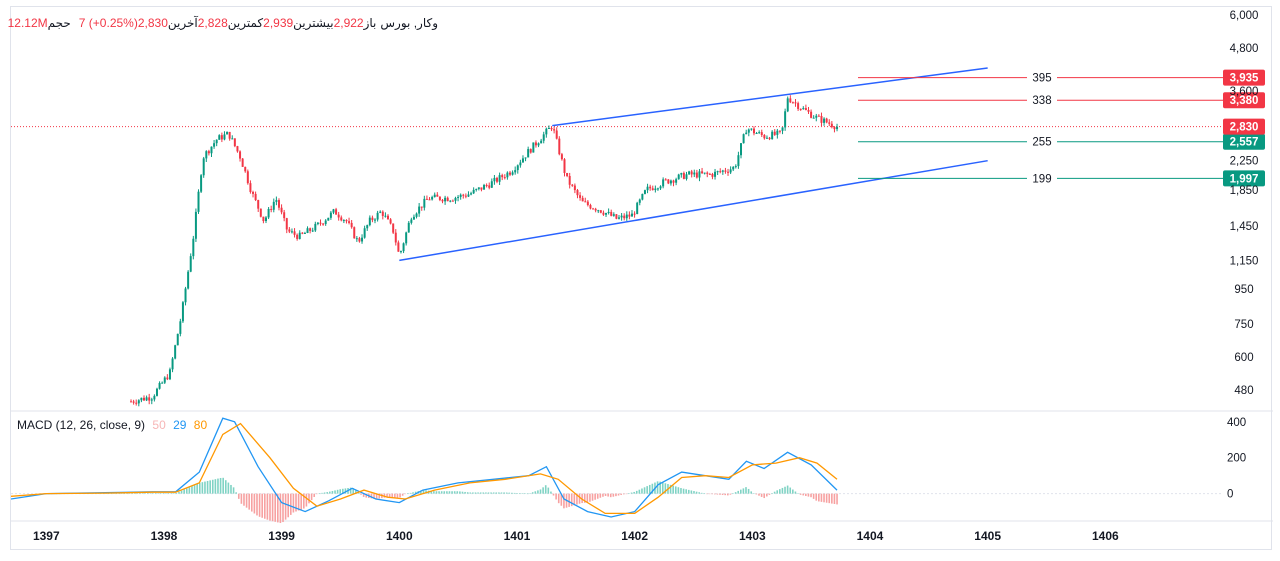  I want to click on channel-lower-line, so click(693, 210).